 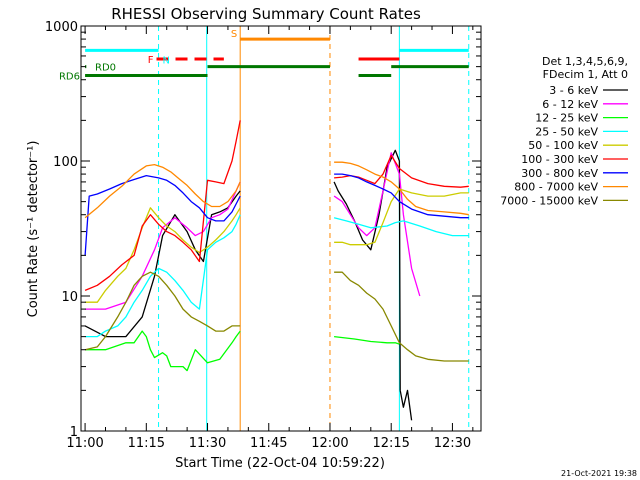 I want to click on legend-entry-label: 300 - 800 keV, so click(x=559, y=173).